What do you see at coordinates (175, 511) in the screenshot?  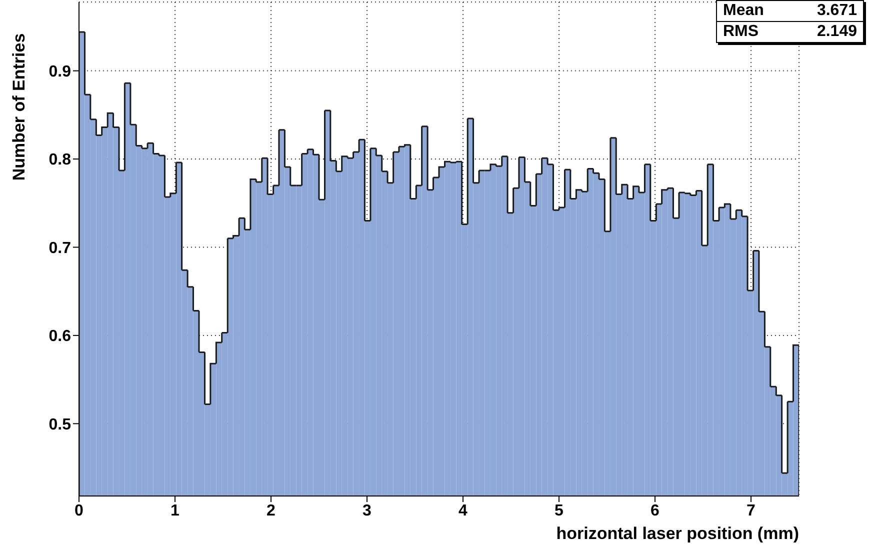 I see `x-tick-label: 1` at bounding box center [175, 511].